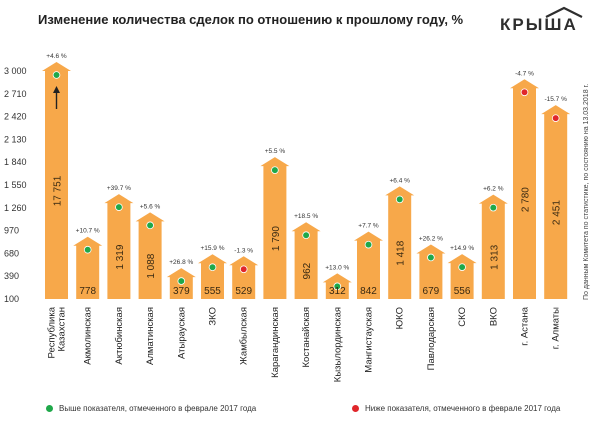 The height and width of the screenshot is (430, 590). I want to click on category-label: ЗКО, so click(213, 316).